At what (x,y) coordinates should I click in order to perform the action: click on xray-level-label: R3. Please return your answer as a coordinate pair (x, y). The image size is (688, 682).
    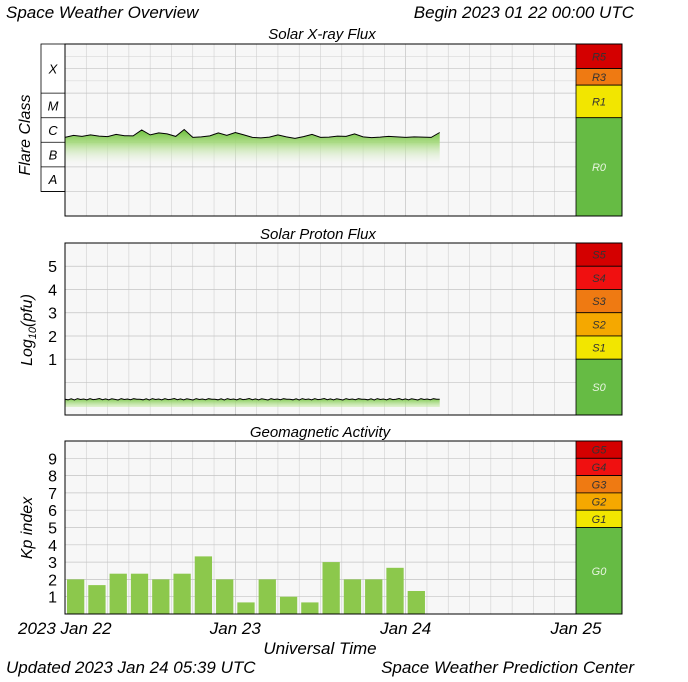
    Looking at the image, I should click on (599, 78).